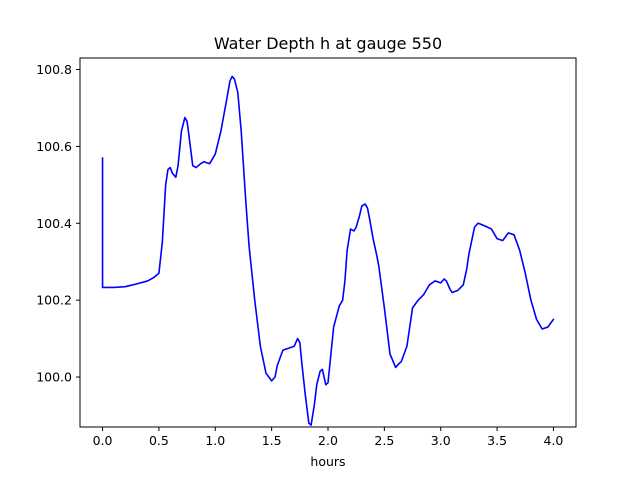 This screenshot has height=480, width=640. Describe the element at coordinates (54, 223) in the screenshot. I see `y-tick-label: 100.4` at that location.